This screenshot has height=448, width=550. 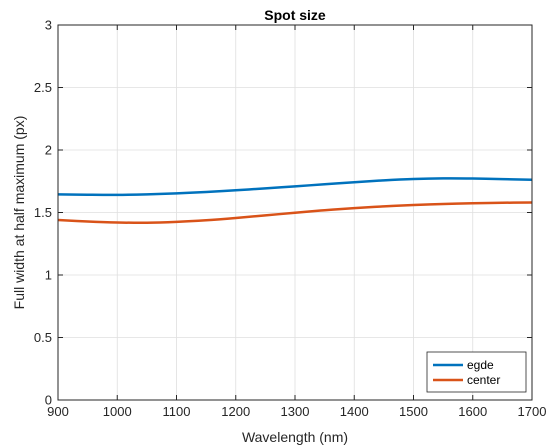 I want to click on y-tick-label: 3, so click(x=48, y=25).